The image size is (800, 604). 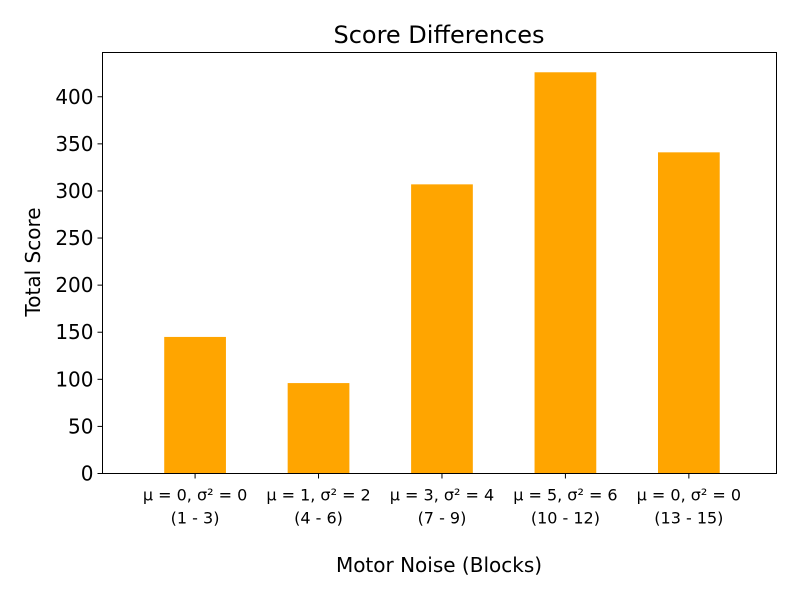 What do you see at coordinates (565, 495) in the screenshot?
I see `x-tick-label: μ = 5, σ² = 6` at bounding box center [565, 495].